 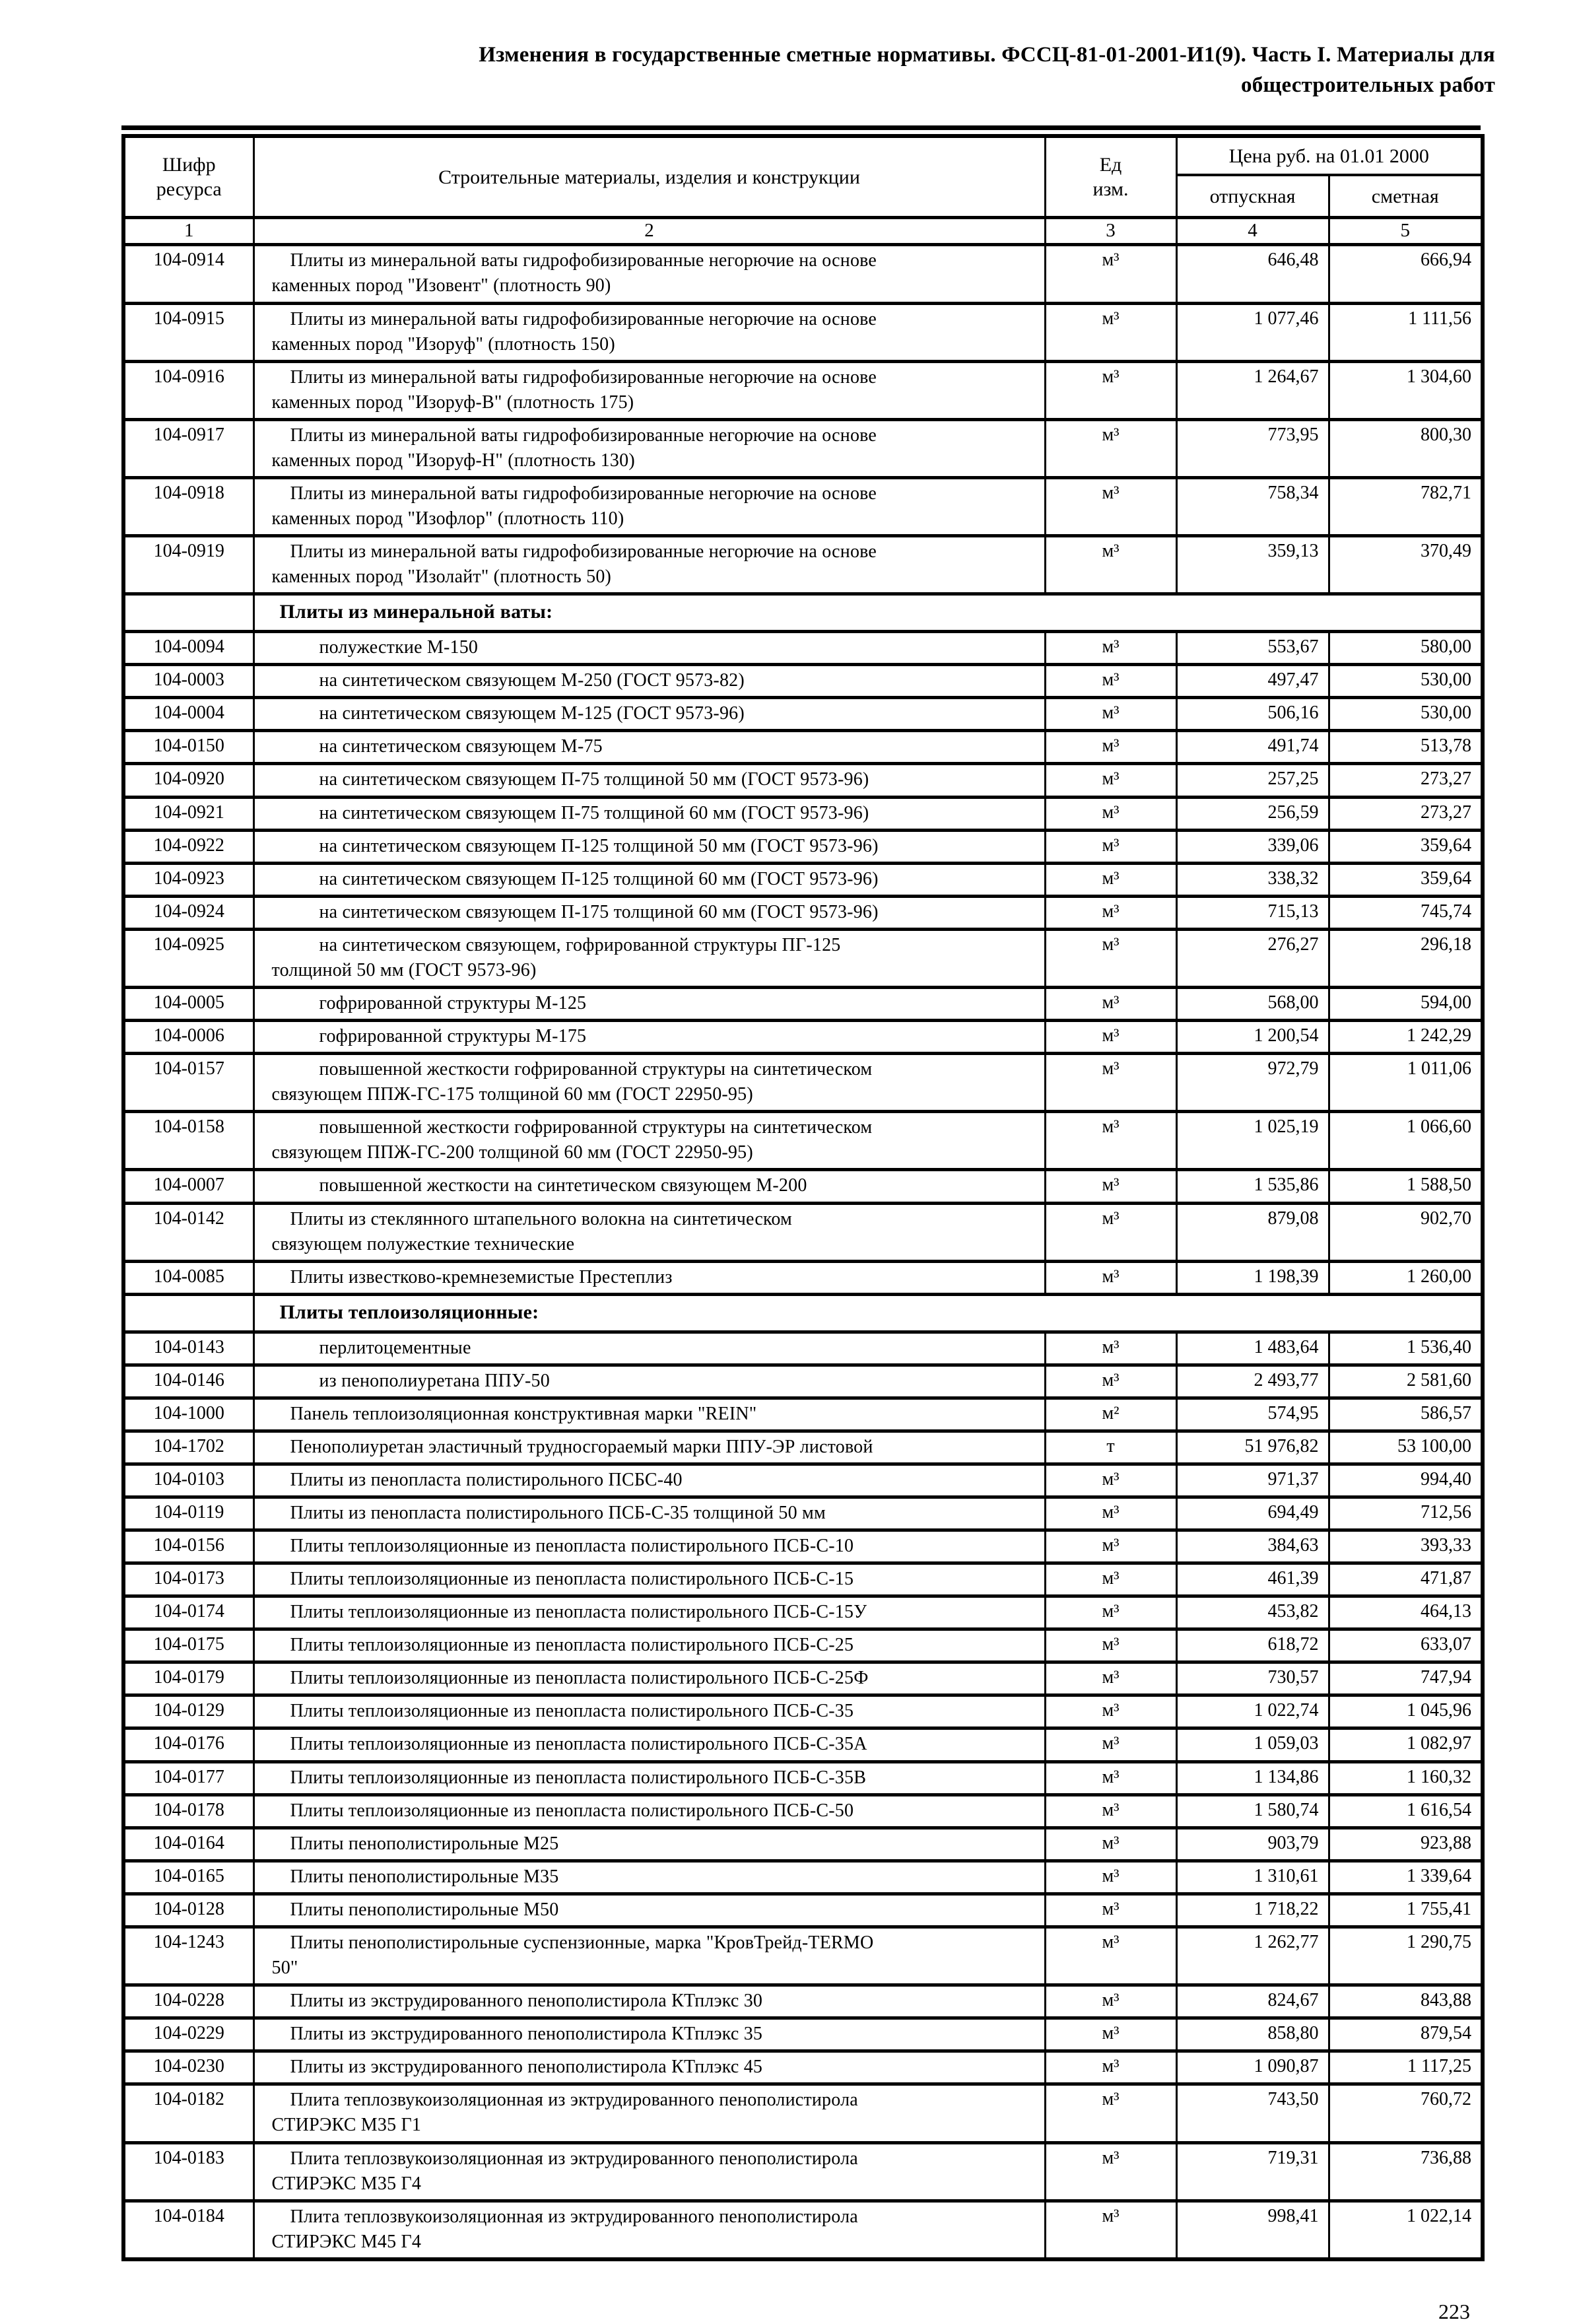 I want to click on price-smetnaya-cell: 747,94, so click(x=1405, y=1679).